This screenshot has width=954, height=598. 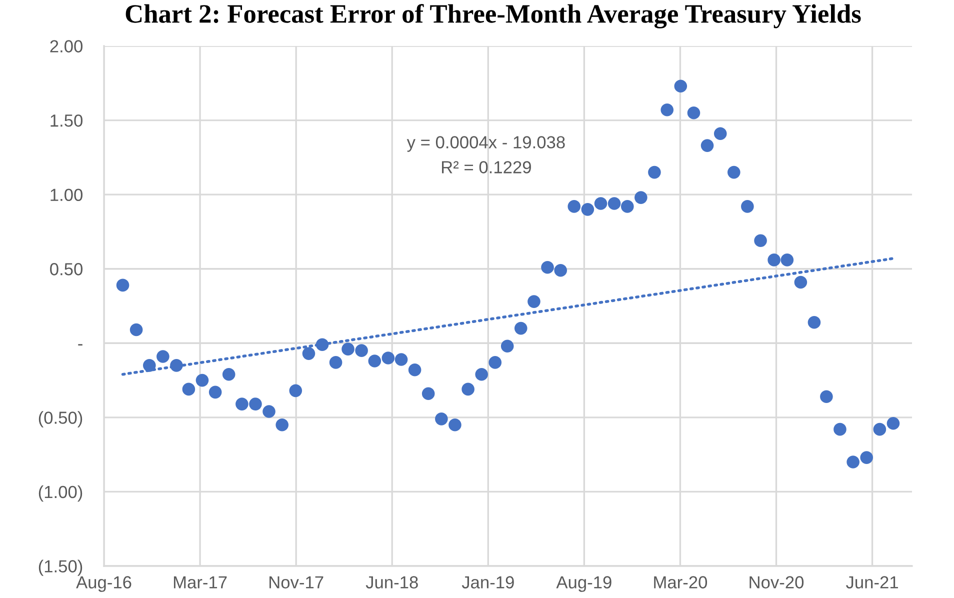 I want to click on chart-title: Chart 2: Forecast Error of Three-Month Average Treasury Yields, so click(x=493, y=16).